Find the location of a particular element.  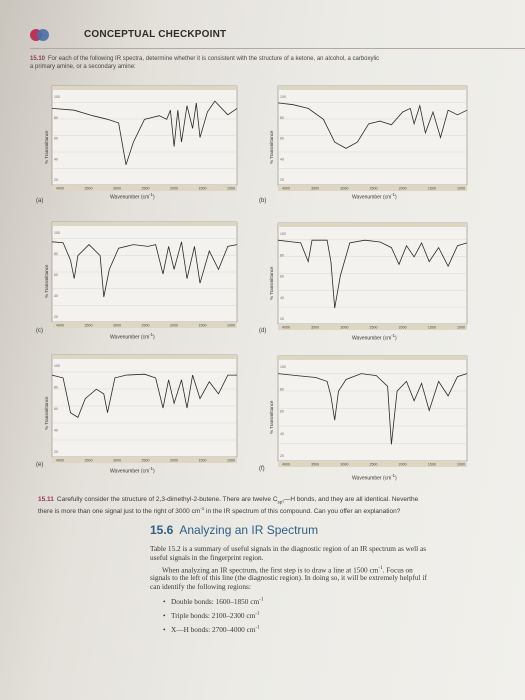

bullet-xh-bonds: • X—H bonds: 2700–4000 cm-1 is located at coordinates (211, 629).